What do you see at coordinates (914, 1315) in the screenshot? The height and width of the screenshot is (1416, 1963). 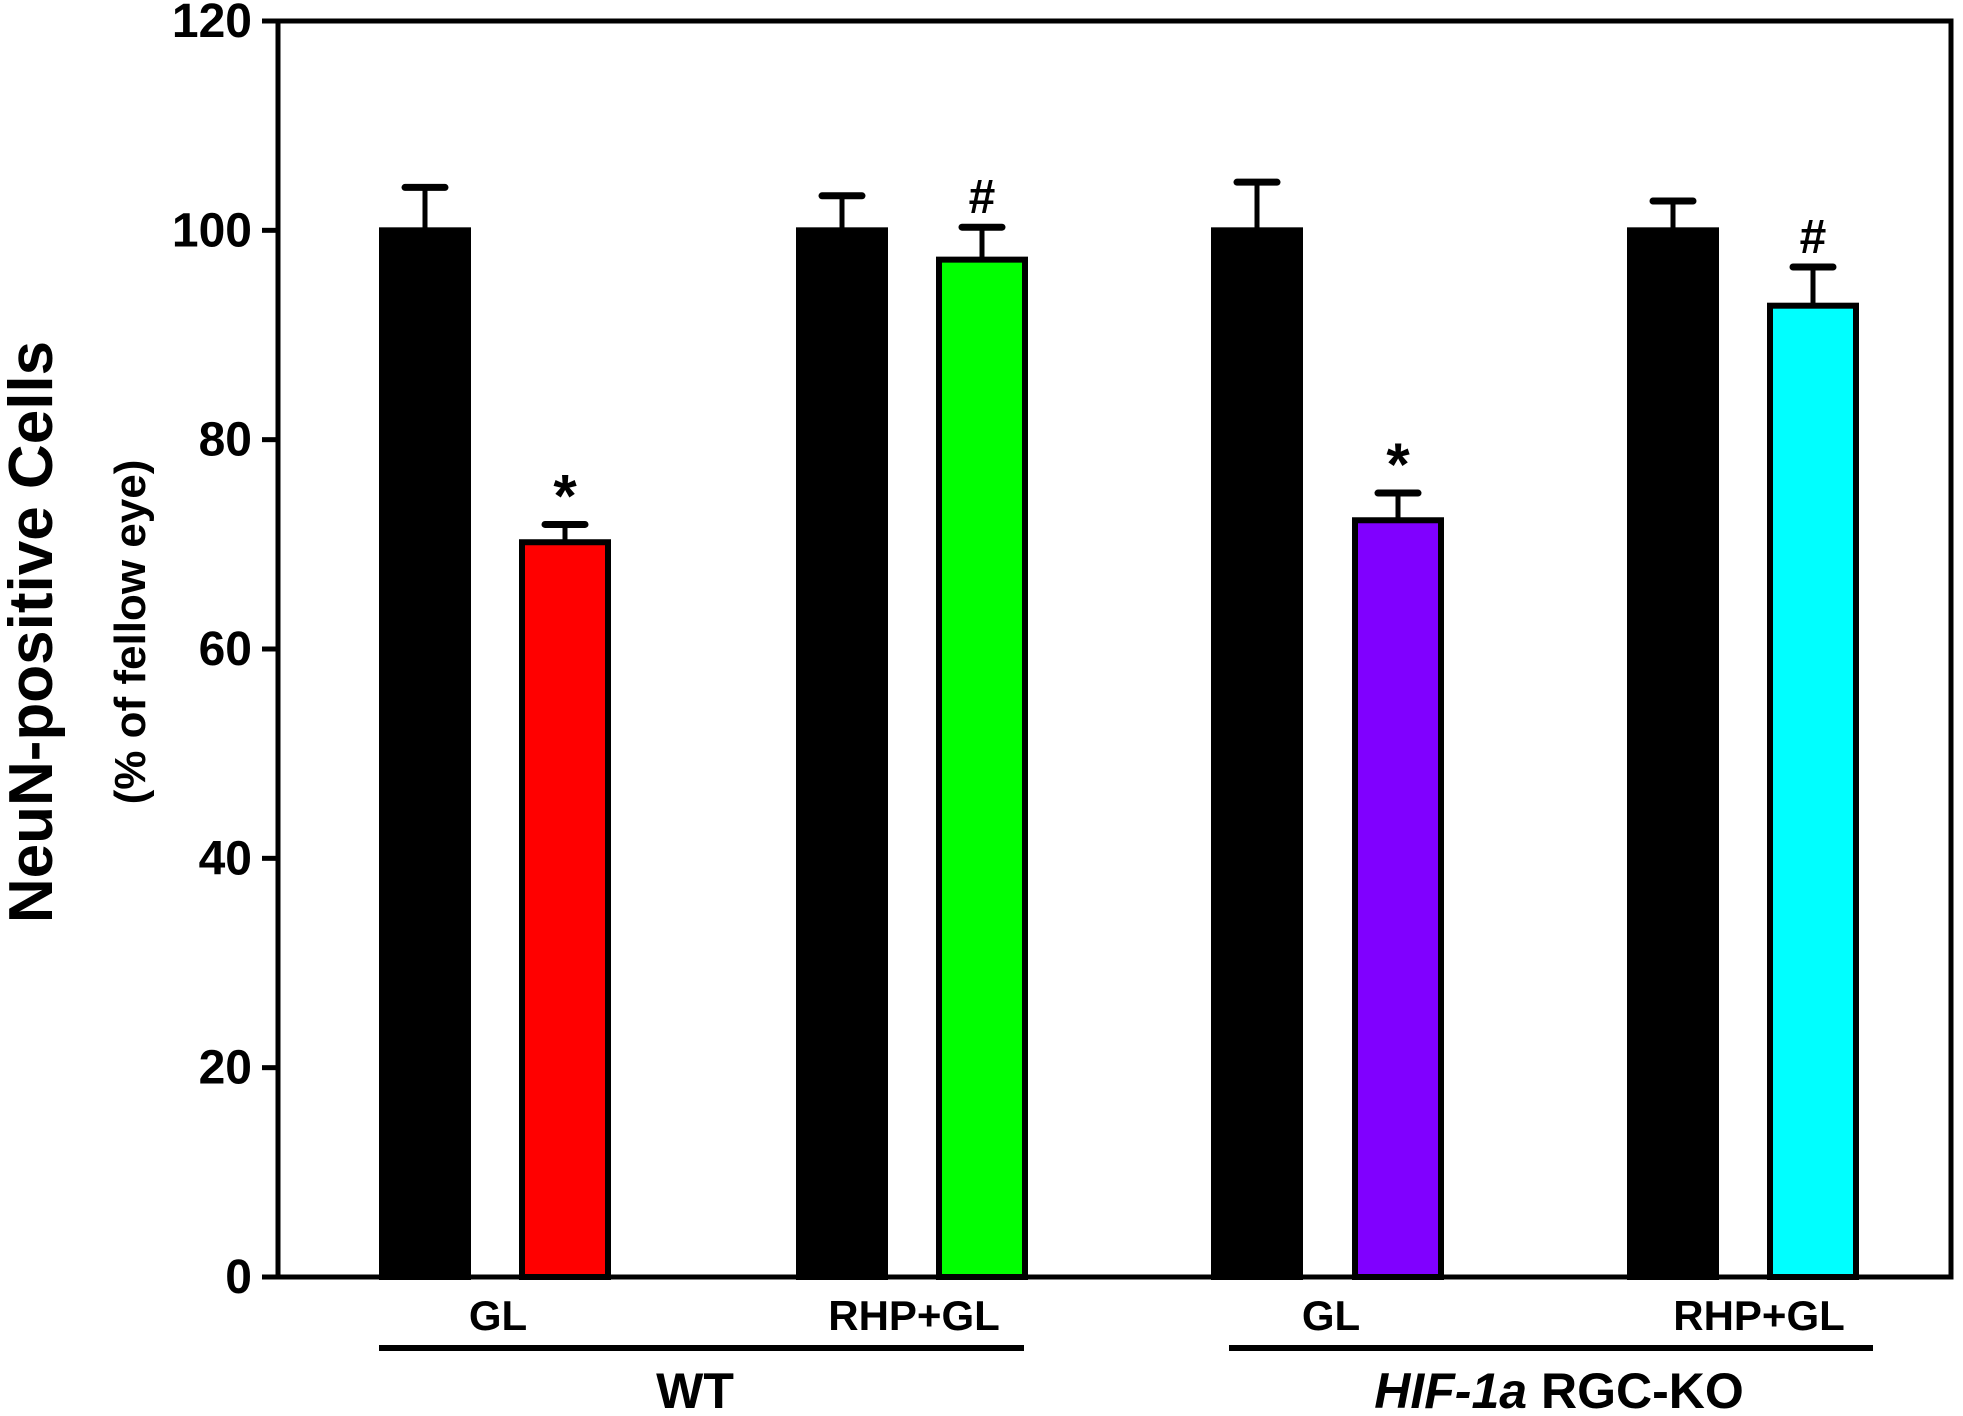 I see `treatment-label-wt-rhp-gl: RHP+GL` at bounding box center [914, 1315].